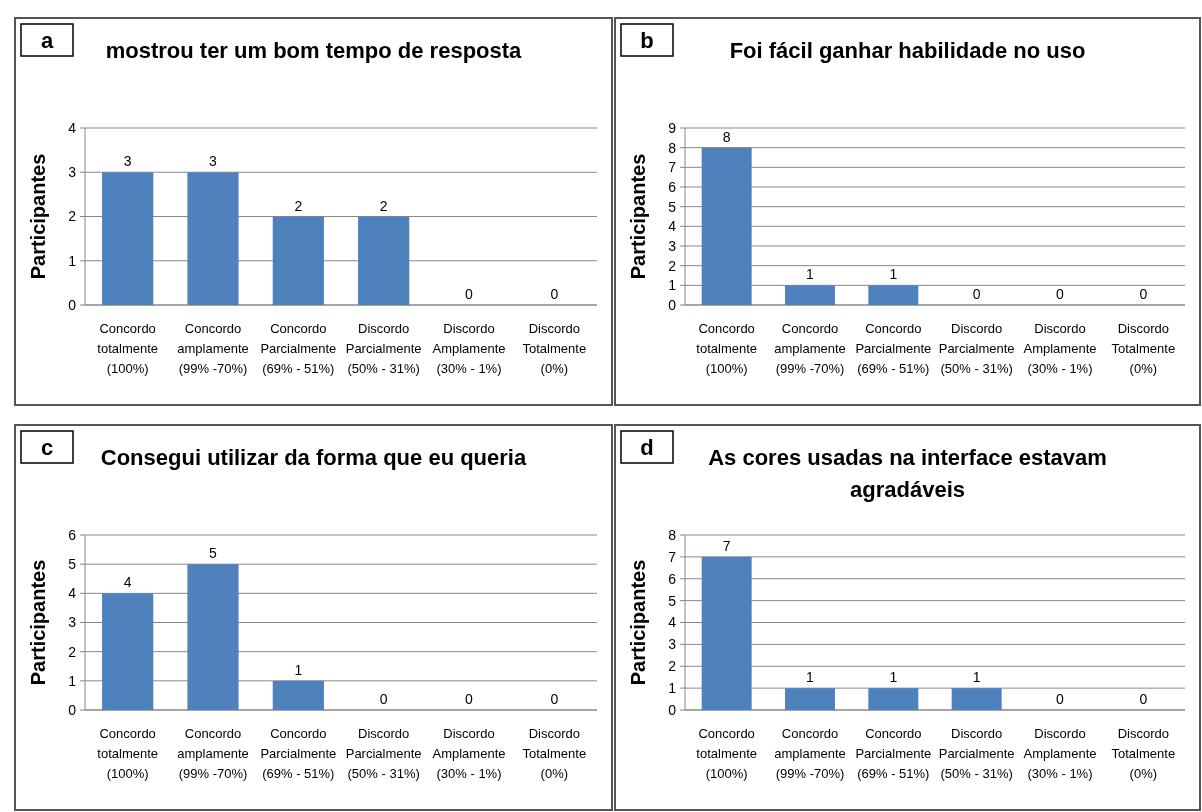 Image resolution: width=1202 pixels, height=812 pixels. Describe the element at coordinates (907, 50) in the screenshot. I see `chart-title: Foi fácil ganhar habilidade no uso` at that location.